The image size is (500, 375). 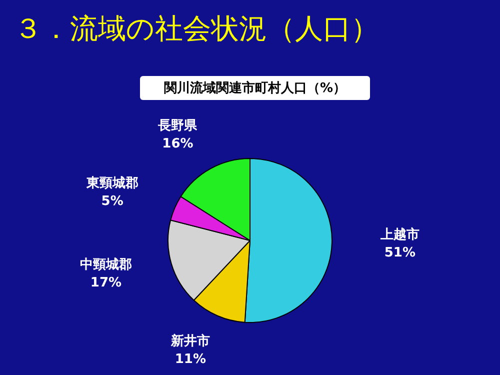 What do you see at coordinates (178, 144) in the screenshot?
I see `data-label: 16%` at bounding box center [178, 144].